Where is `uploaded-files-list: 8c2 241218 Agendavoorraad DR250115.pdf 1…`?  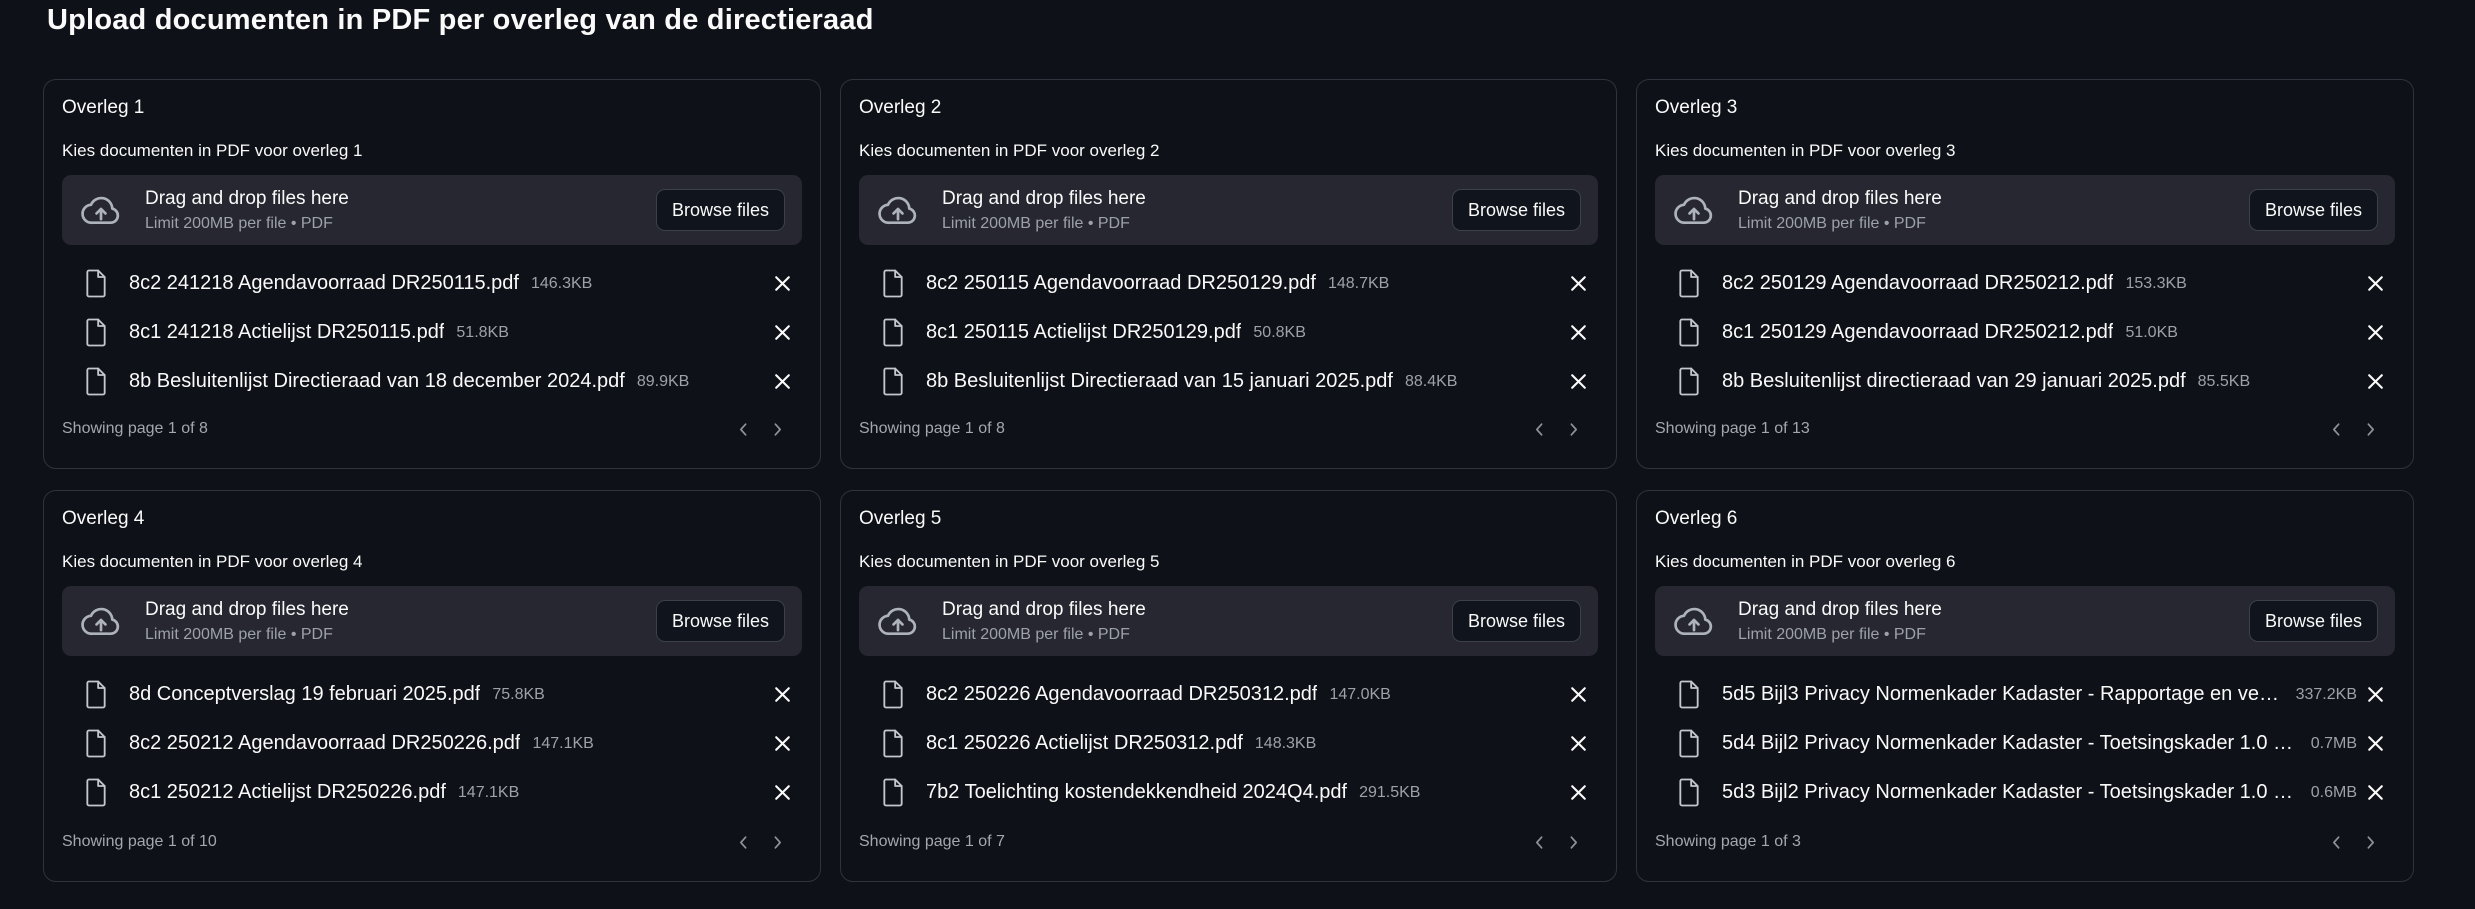 uploaded-files-list: 8c2 241218 Agendavoorraad DR250115.pdf 1… is located at coordinates (432, 332).